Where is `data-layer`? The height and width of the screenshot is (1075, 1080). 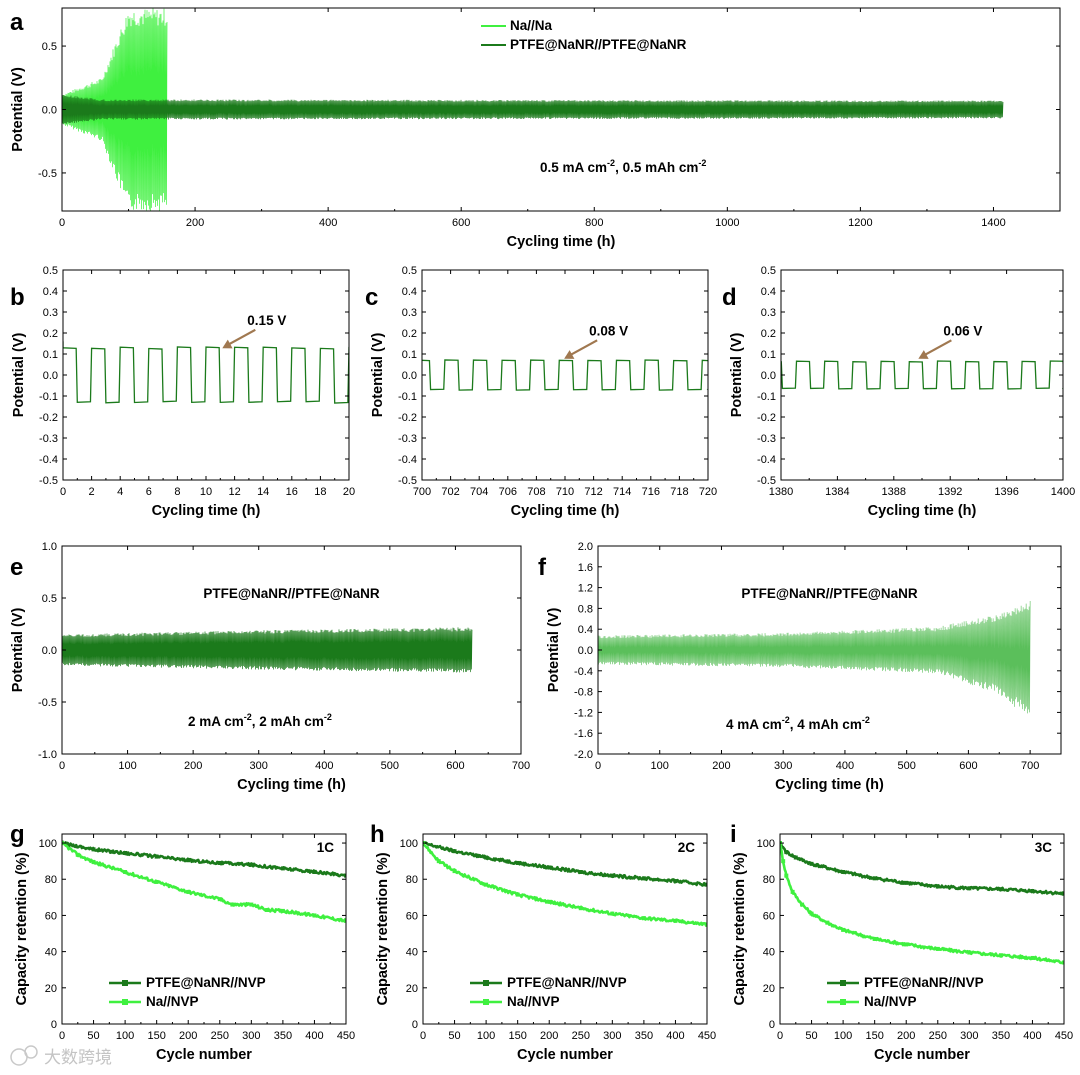
data-layer is located at coordinates (565, 884).